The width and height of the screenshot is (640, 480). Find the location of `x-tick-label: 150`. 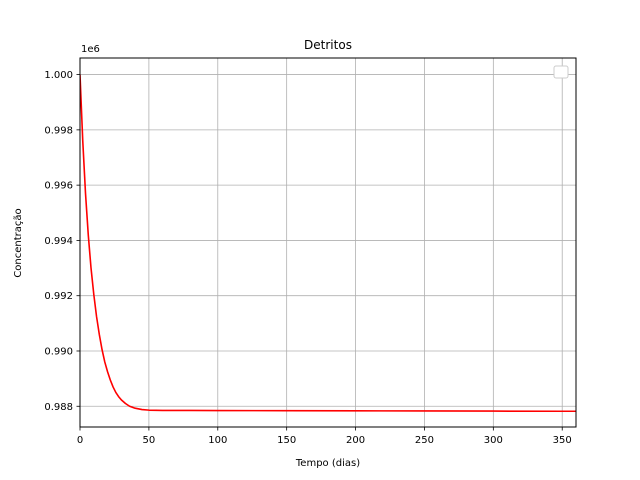

x-tick-label: 150 is located at coordinates (286, 440).